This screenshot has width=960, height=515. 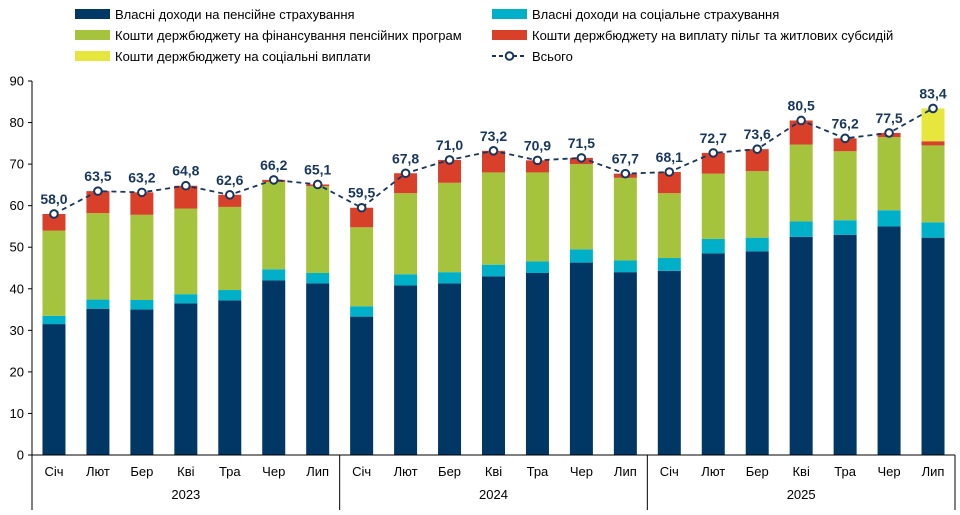 I want to click on total-data-label-7: 59,5, so click(x=361, y=193).